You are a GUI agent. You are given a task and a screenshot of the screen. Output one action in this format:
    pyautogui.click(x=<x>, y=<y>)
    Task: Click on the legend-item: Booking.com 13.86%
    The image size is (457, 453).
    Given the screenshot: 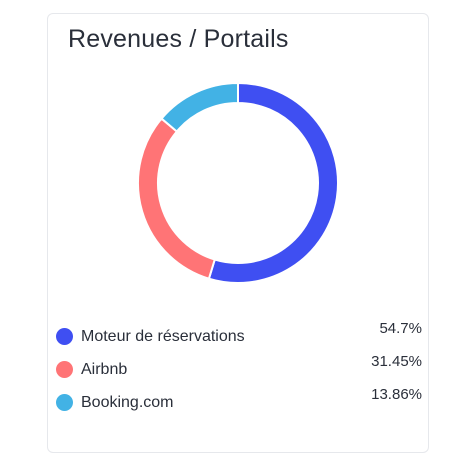 What is the action you would take?
    pyautogui.click(x=239, y=402)
    